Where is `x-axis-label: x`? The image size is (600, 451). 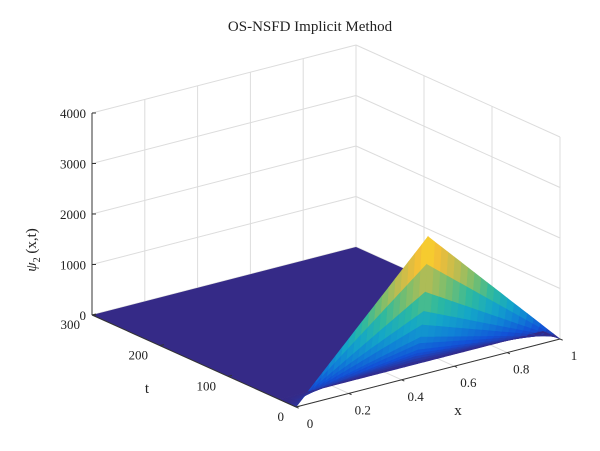
x-axis-label: x is located at coordinates (458, 411).